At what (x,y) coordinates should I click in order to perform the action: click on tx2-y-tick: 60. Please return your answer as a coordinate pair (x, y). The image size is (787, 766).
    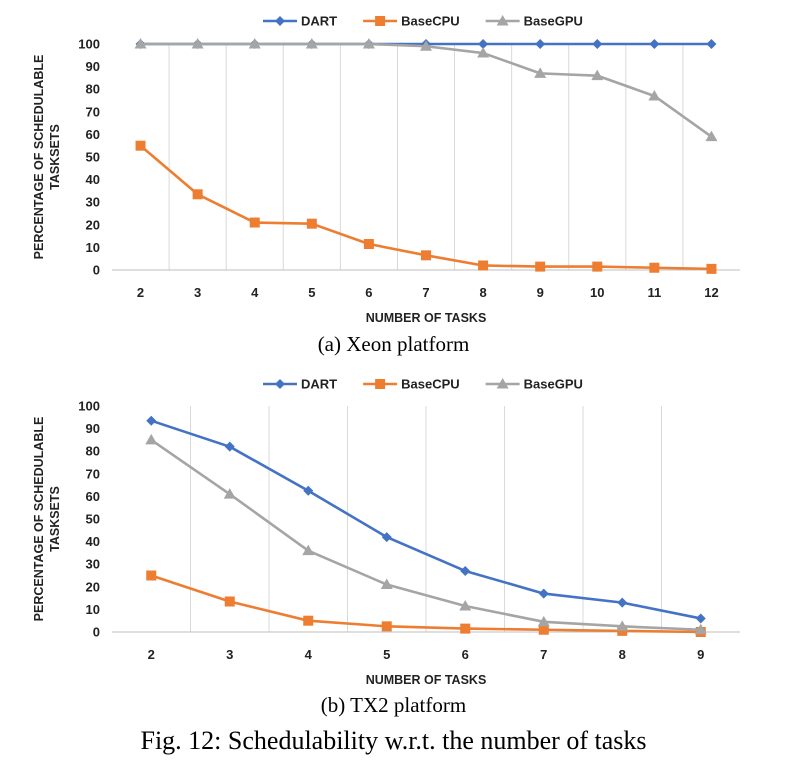
    Looking at the image, I should click on (93, 496).